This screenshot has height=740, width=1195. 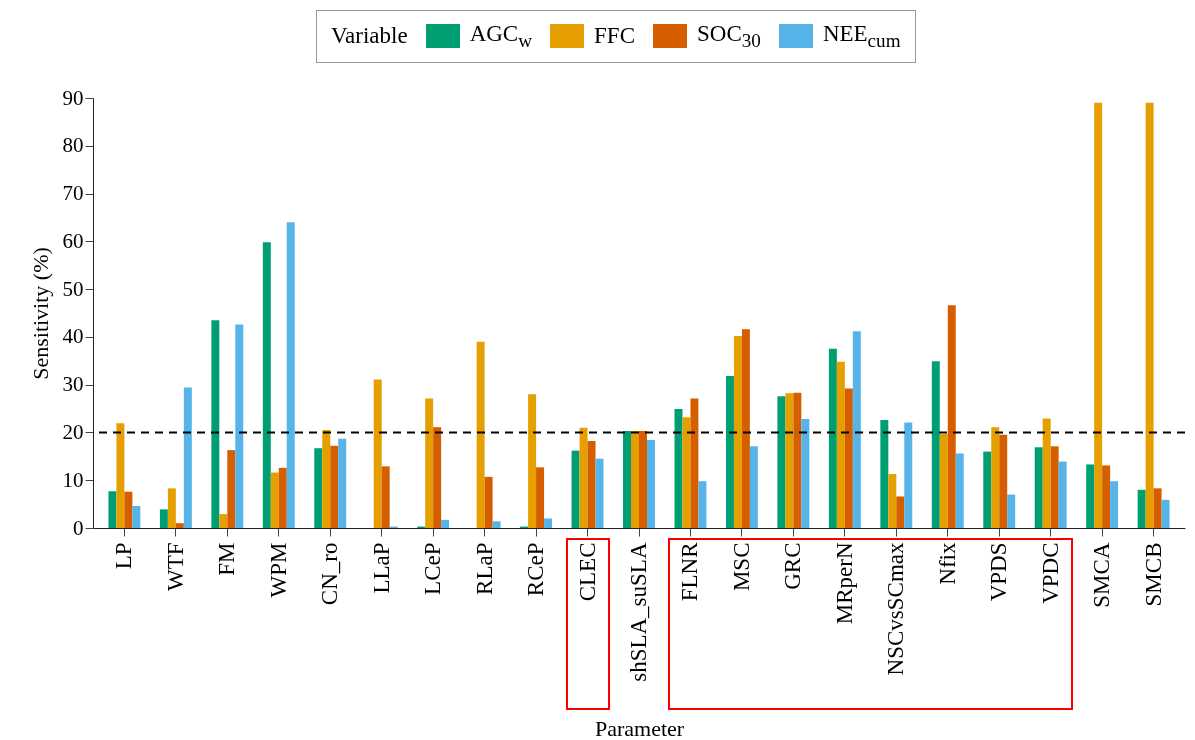 What do you see at coordinates (227, 559) in the screenshot?
I see `x-tick-label: FM` at bounding box center [227, 559].